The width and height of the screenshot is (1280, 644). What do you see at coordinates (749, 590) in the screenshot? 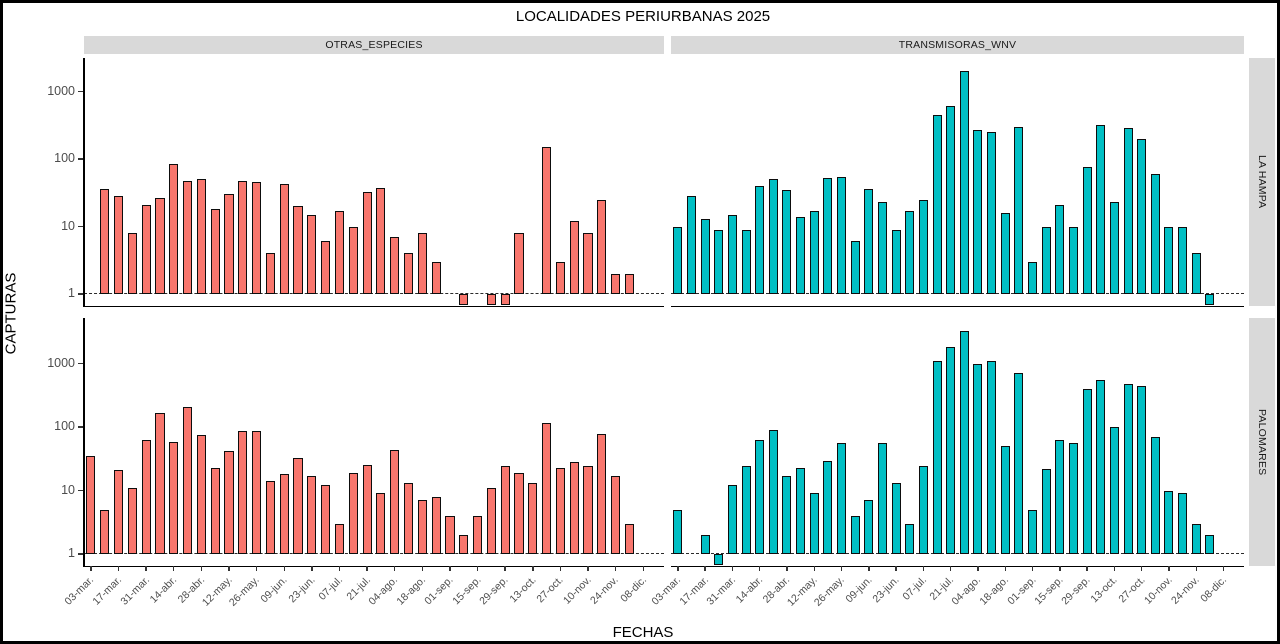
I see `x-axis-tick-label: 14-abr.` at bounding box center [749, 590].